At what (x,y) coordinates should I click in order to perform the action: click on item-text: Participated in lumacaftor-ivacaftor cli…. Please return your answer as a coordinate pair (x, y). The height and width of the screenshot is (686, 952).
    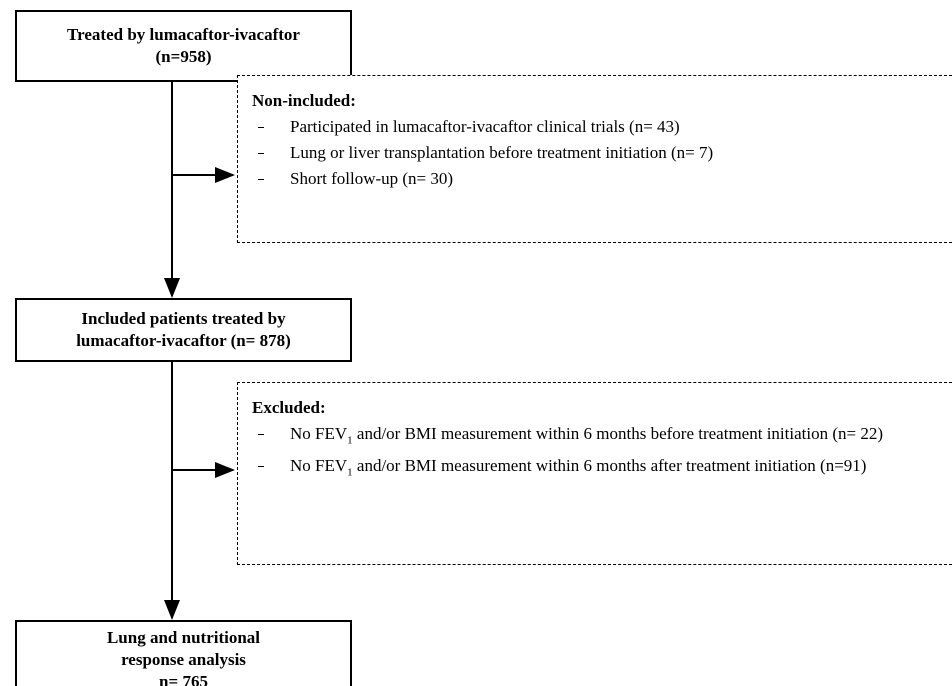
    Looking at the image, I should click on (485, 126).